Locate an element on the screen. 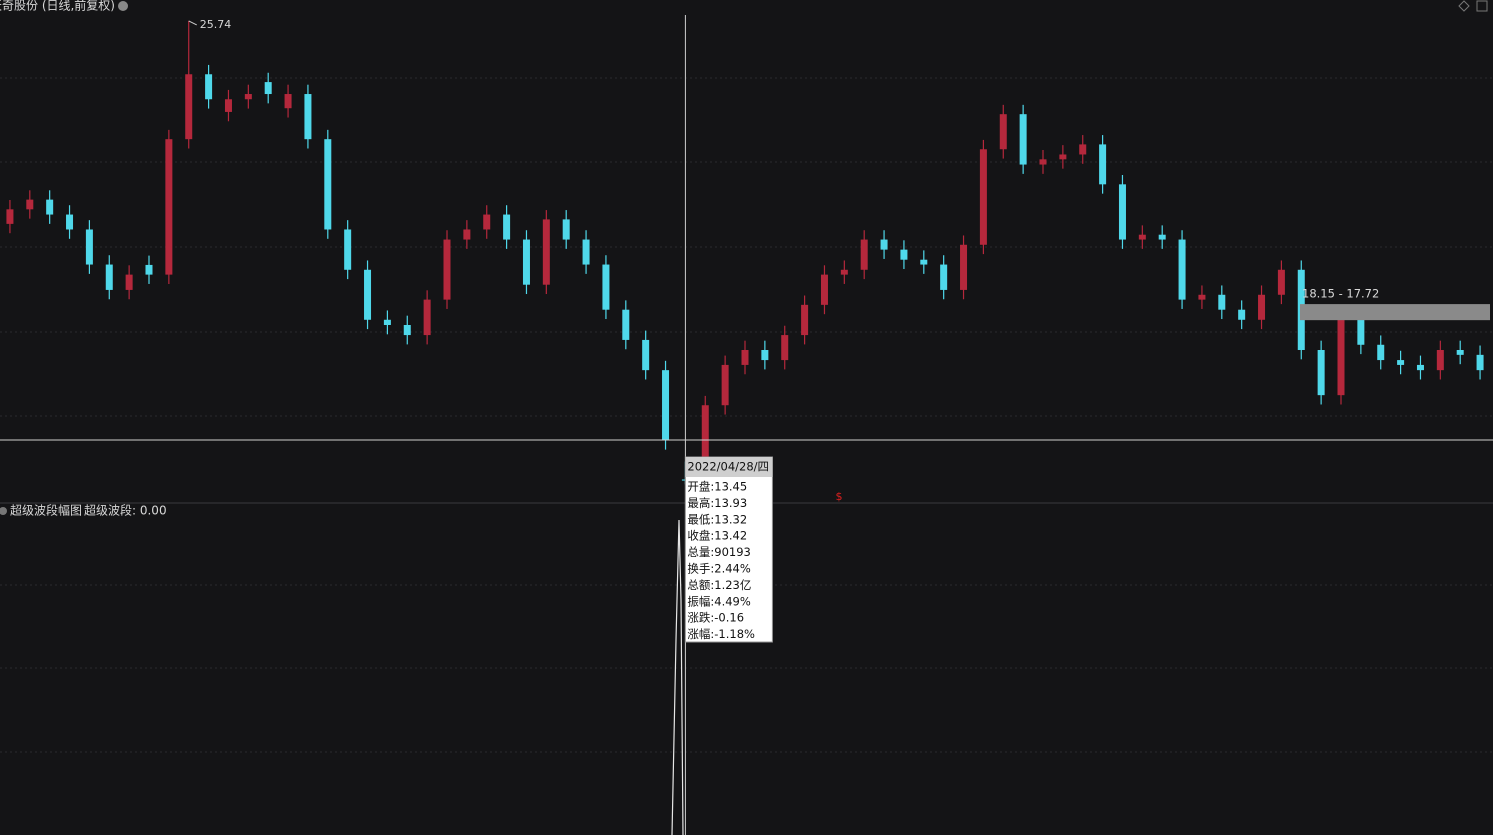 This screenshot has height=835, width=1493. tool-icon is located at coordinates (1464, 6).